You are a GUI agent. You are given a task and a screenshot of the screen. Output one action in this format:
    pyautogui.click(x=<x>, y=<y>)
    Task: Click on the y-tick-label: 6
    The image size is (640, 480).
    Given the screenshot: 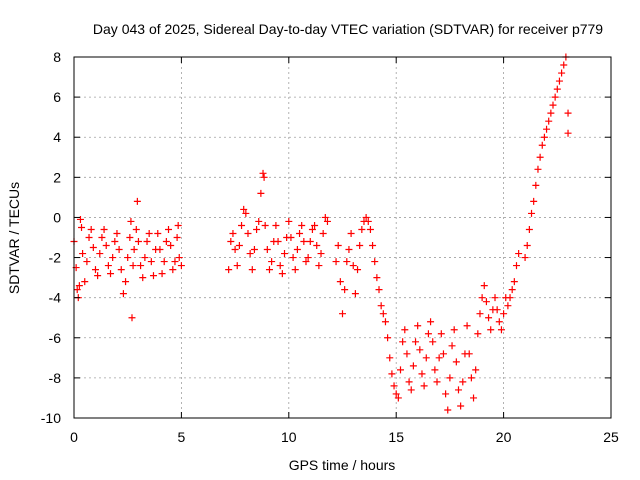 What is the action you would take?
    pyautogui.click(x=57, y=97)
    